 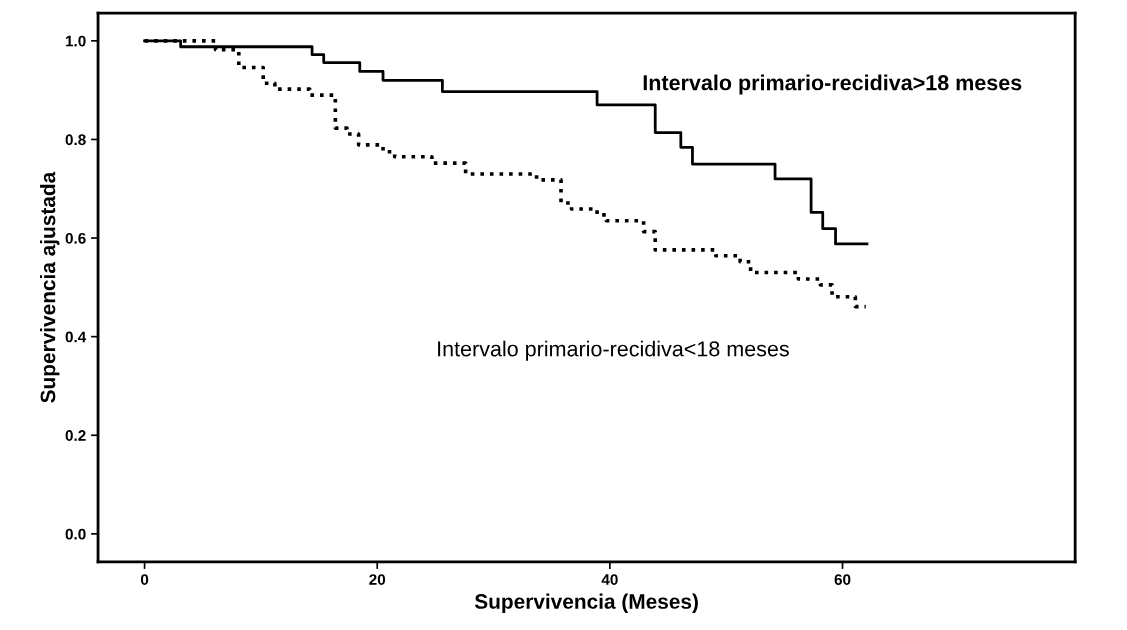 What do you see at coordinates (75, 140) in the screenshot?
I see `y-tick-label: 0.8` at bounding box center [75, 140].